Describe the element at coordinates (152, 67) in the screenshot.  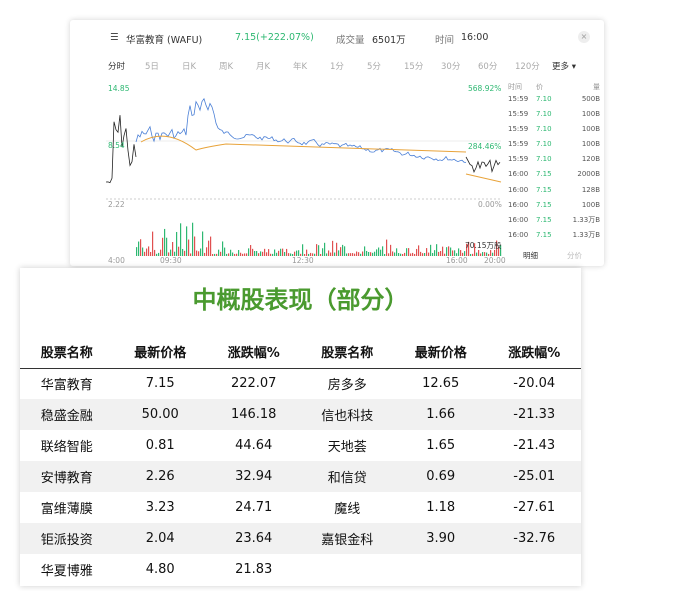
I see `tab-period: 5日` at that location.